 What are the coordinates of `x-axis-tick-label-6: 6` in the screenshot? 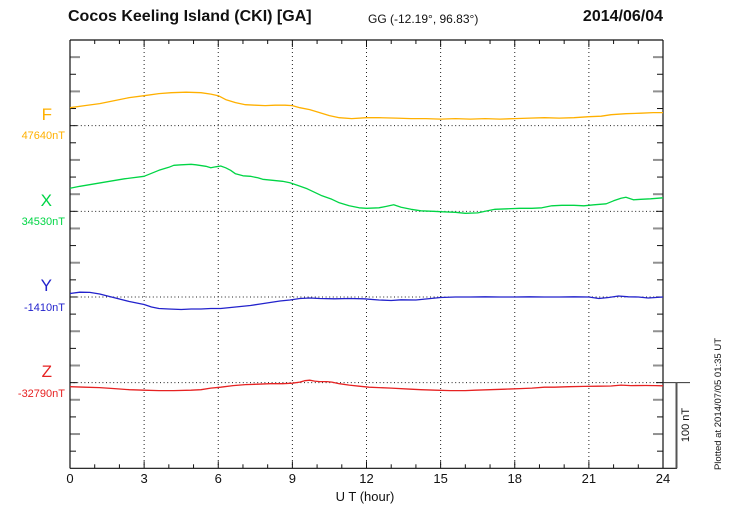 It's located at (218, 478).